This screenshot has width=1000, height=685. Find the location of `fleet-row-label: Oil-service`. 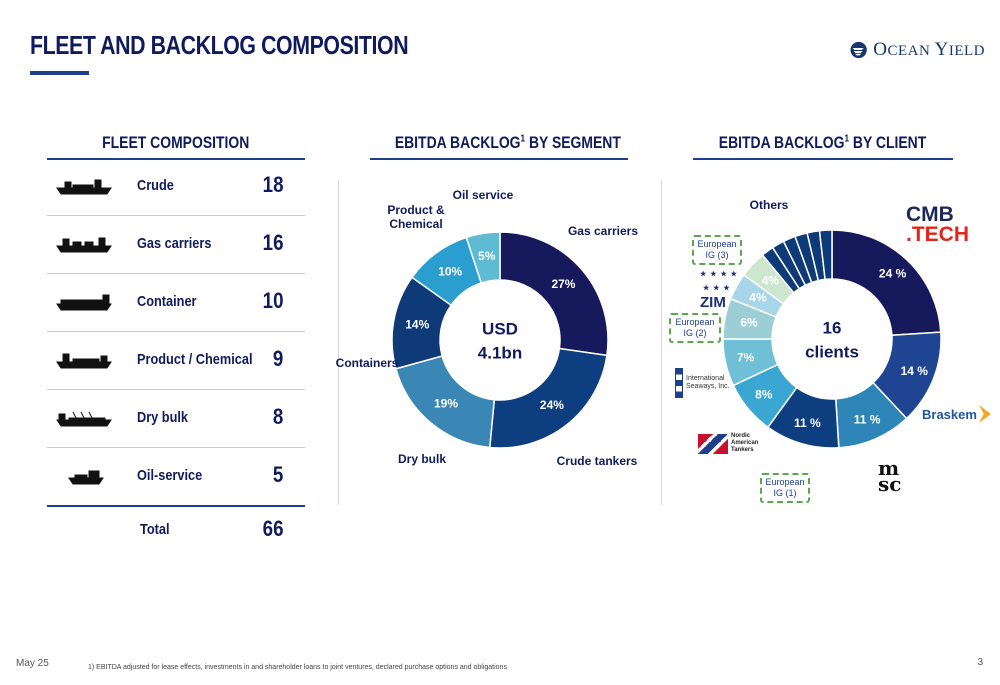

fleet-row-label: Oil-service is located at coordinates (170, 475).